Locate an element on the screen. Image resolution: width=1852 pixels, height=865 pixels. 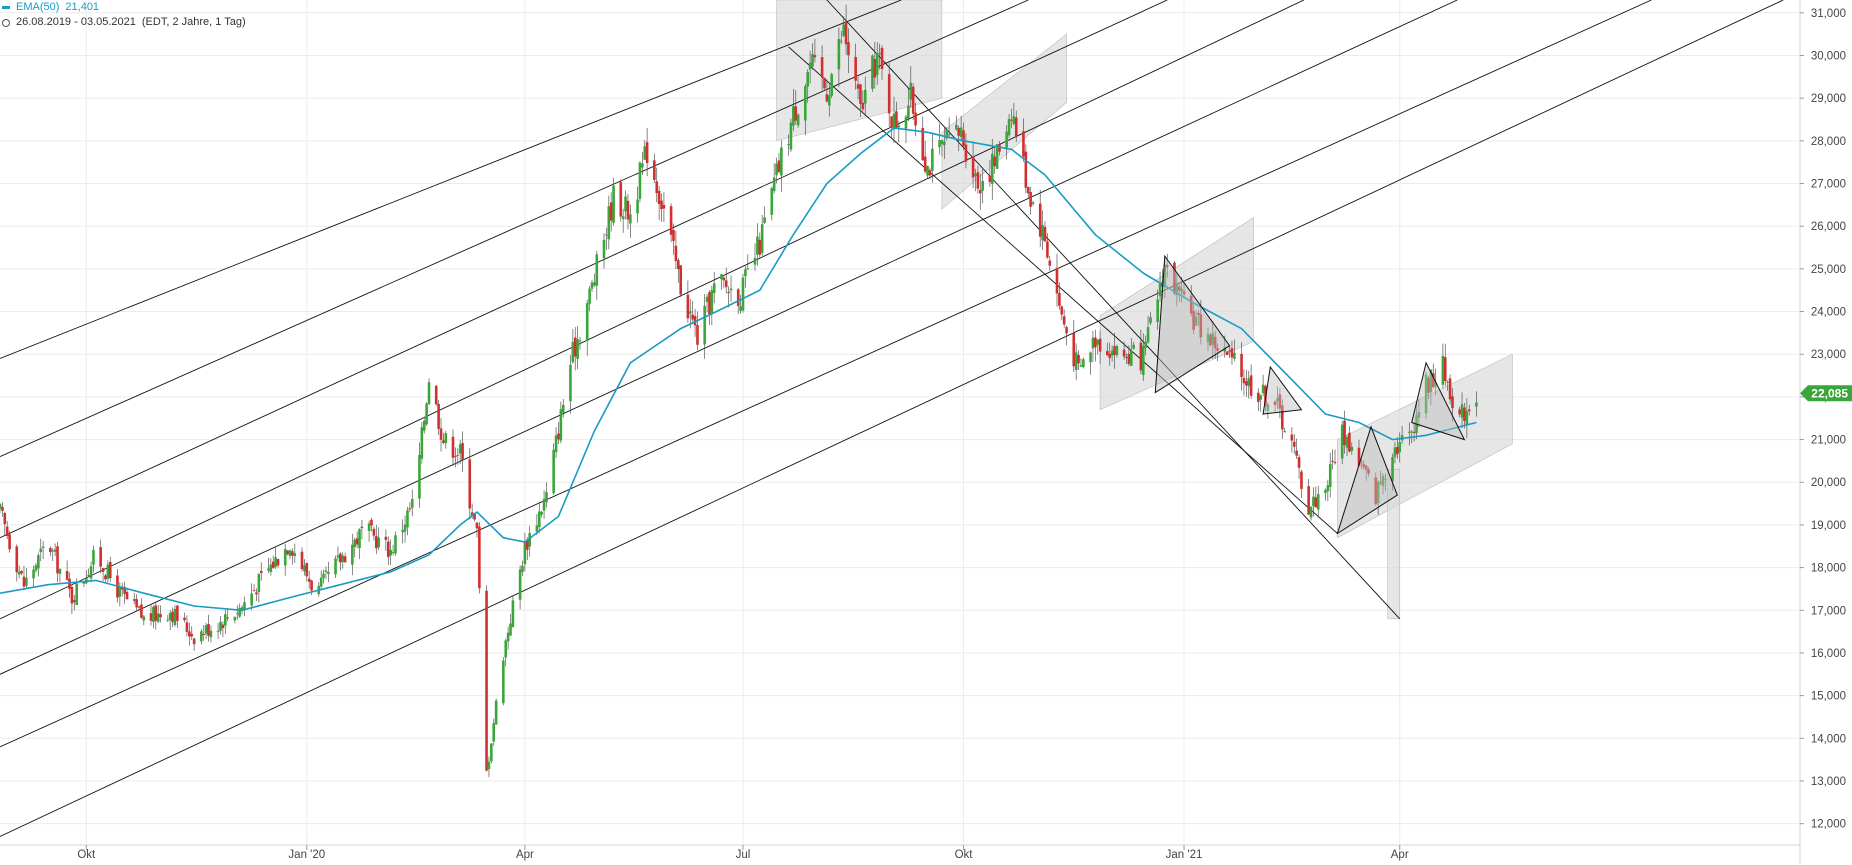
ema-value: 21,401 is located at coordinates (82, 7).